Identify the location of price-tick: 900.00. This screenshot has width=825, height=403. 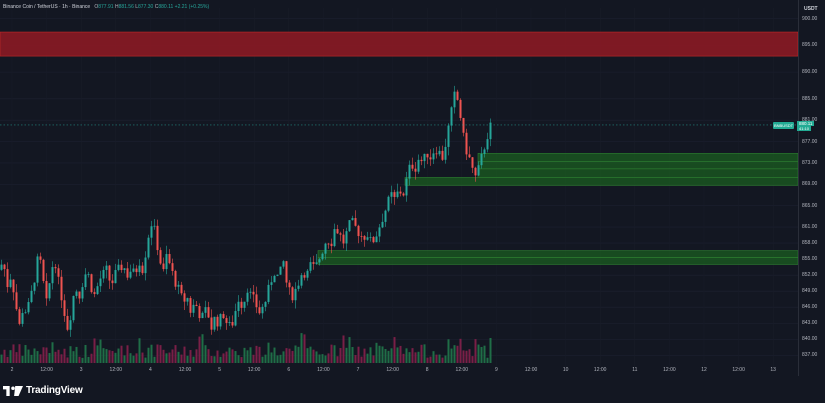
(810, 18).